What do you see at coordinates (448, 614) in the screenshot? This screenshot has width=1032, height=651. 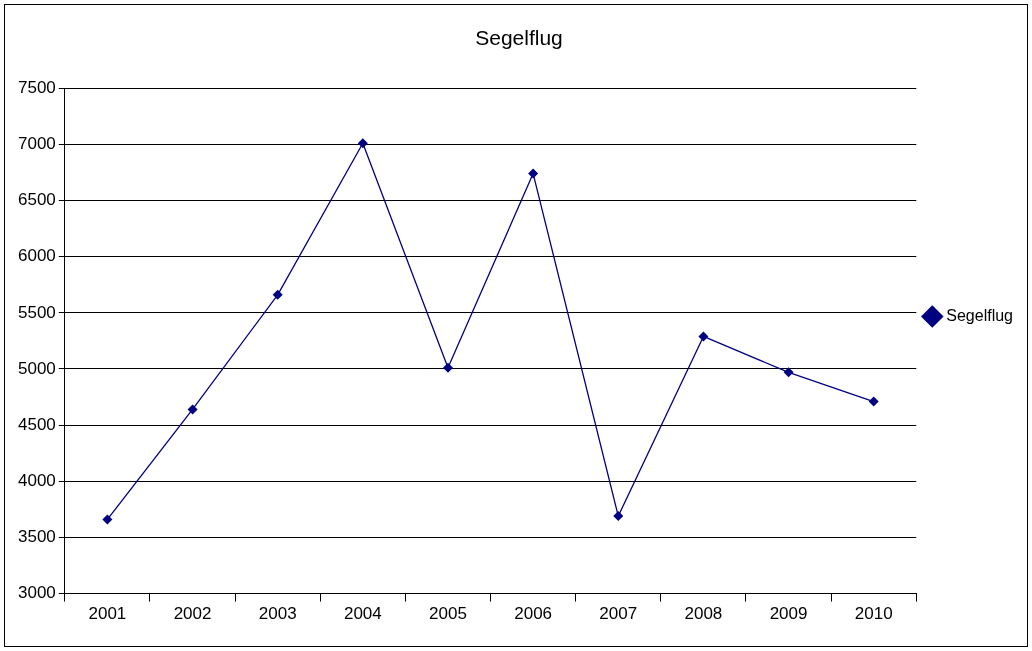 I see `x-tick-label: 2005` at bounding box center [448, 614].